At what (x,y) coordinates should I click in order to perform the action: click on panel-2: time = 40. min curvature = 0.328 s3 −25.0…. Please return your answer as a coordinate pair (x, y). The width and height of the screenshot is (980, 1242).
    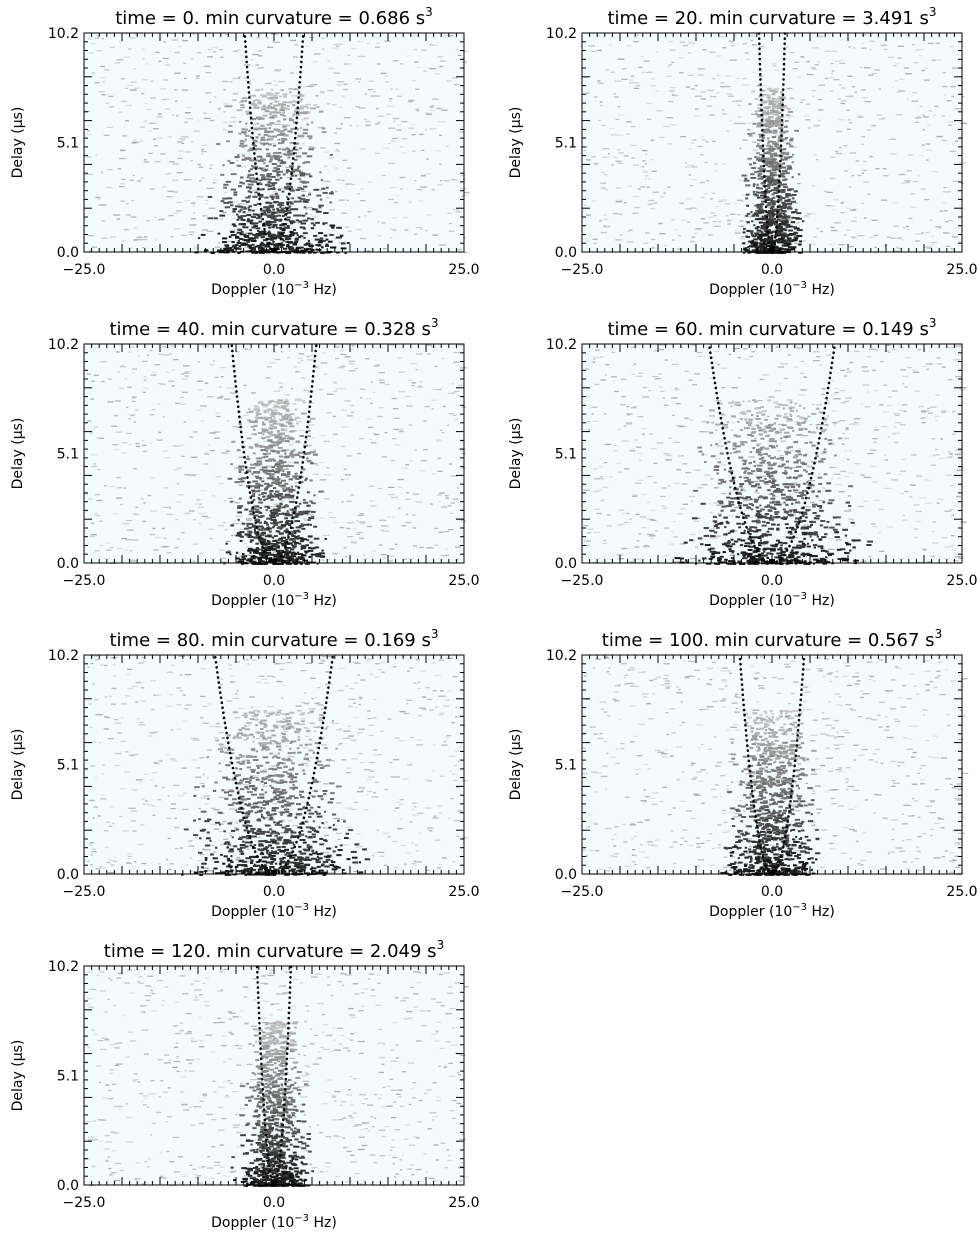
    Looking at the image, I should click on (245, 462).